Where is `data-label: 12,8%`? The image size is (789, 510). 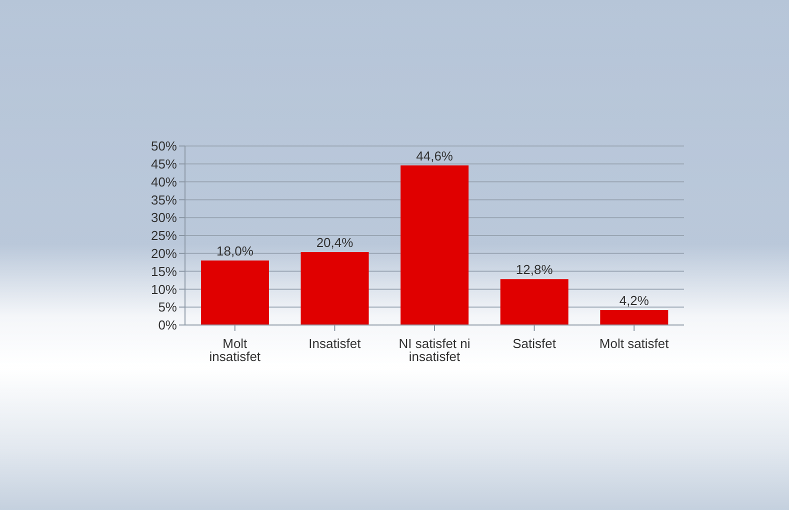
data-label: 12,8% is located at coordinates (535, 270).